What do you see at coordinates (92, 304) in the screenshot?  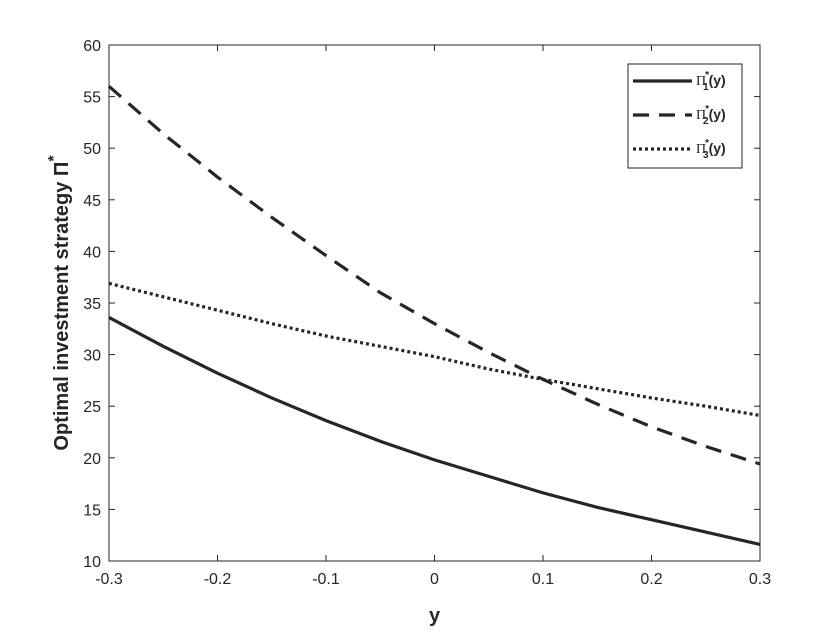 I see `y-tick-label: 35` at bounding box center [92, 304].